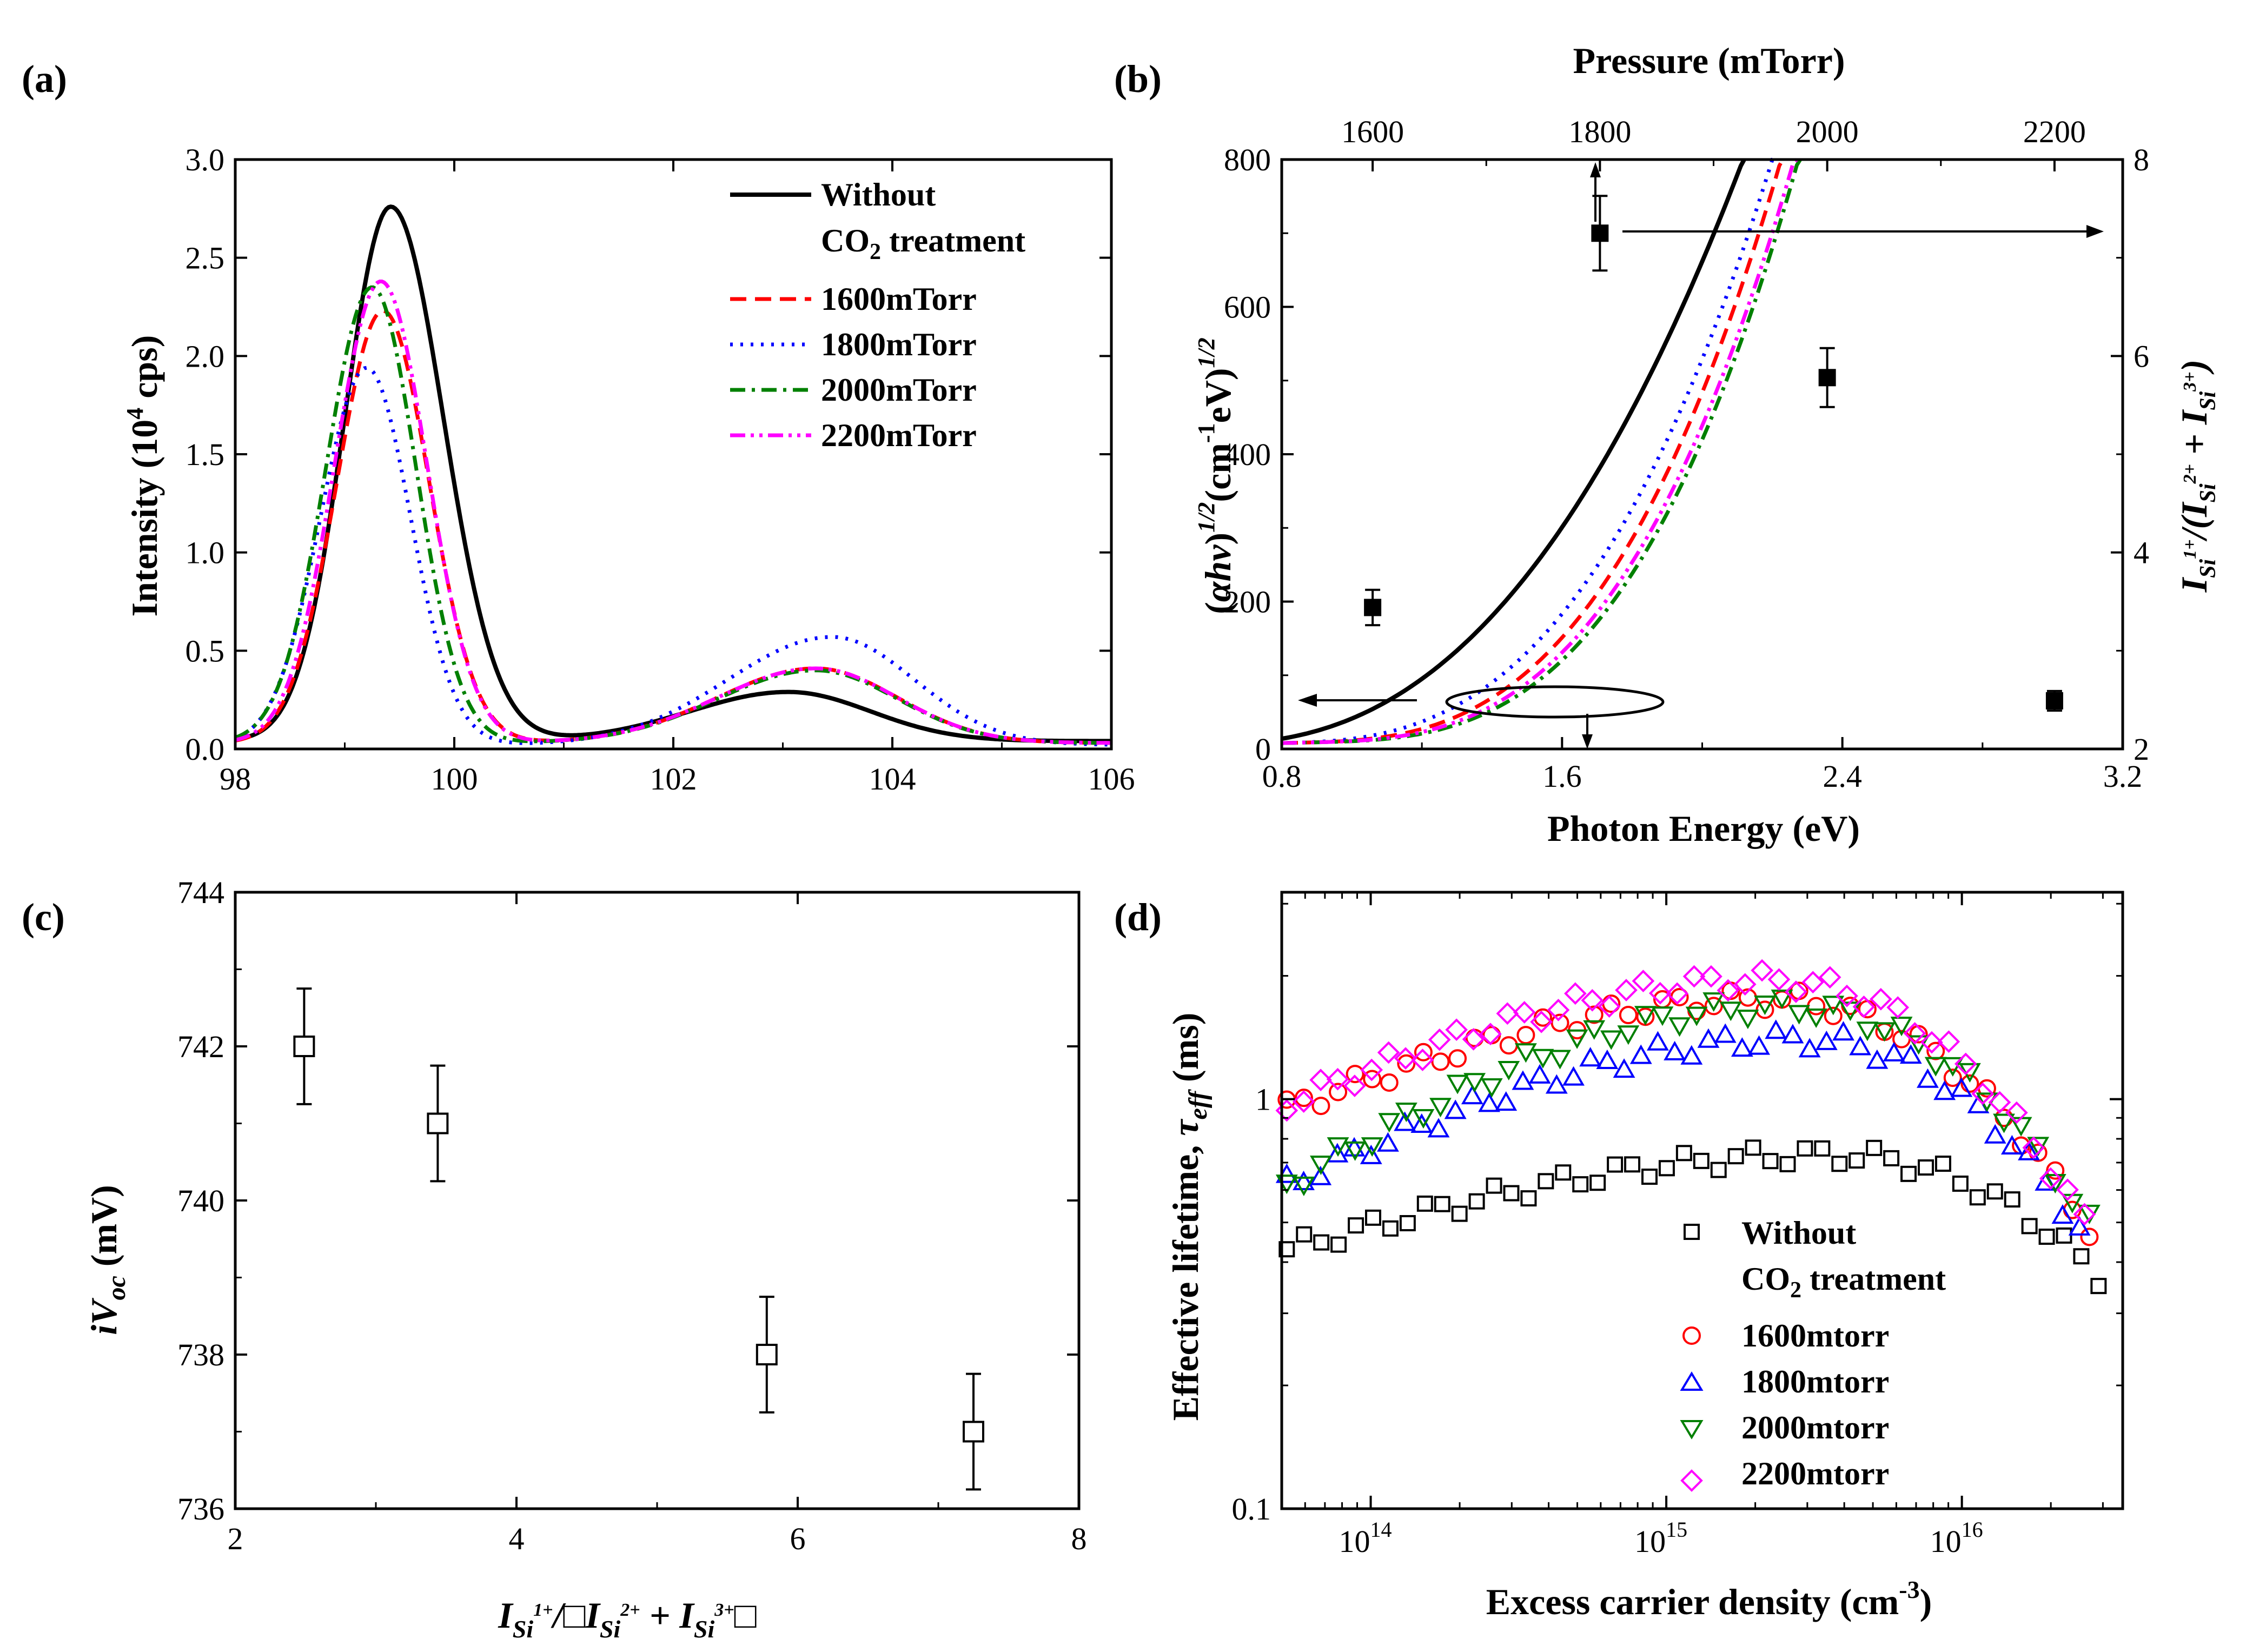 The height and width of the screenshot is (1652, 2246). I want to click on panel-b-ytick-left-label-3: 600, so click(1247, 307).